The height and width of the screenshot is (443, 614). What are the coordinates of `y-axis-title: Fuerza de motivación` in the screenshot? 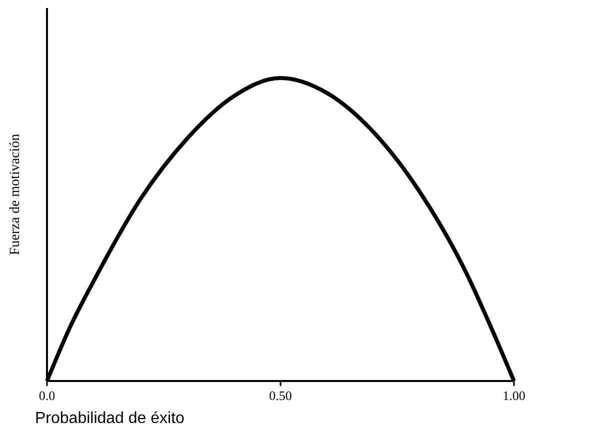 It's located at (15, 195).